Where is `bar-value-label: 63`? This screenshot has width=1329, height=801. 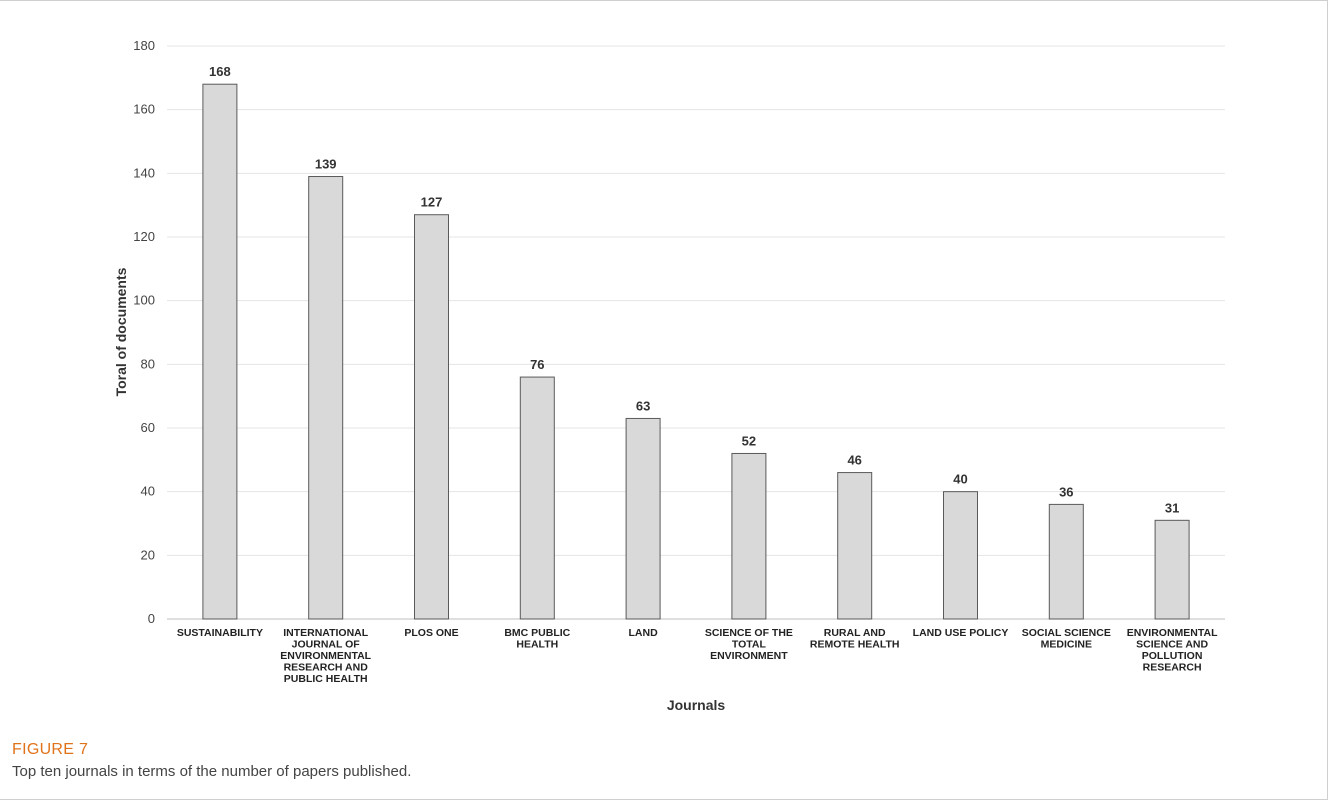 bar-value-label: 63 is located at coordinates (643, 405).